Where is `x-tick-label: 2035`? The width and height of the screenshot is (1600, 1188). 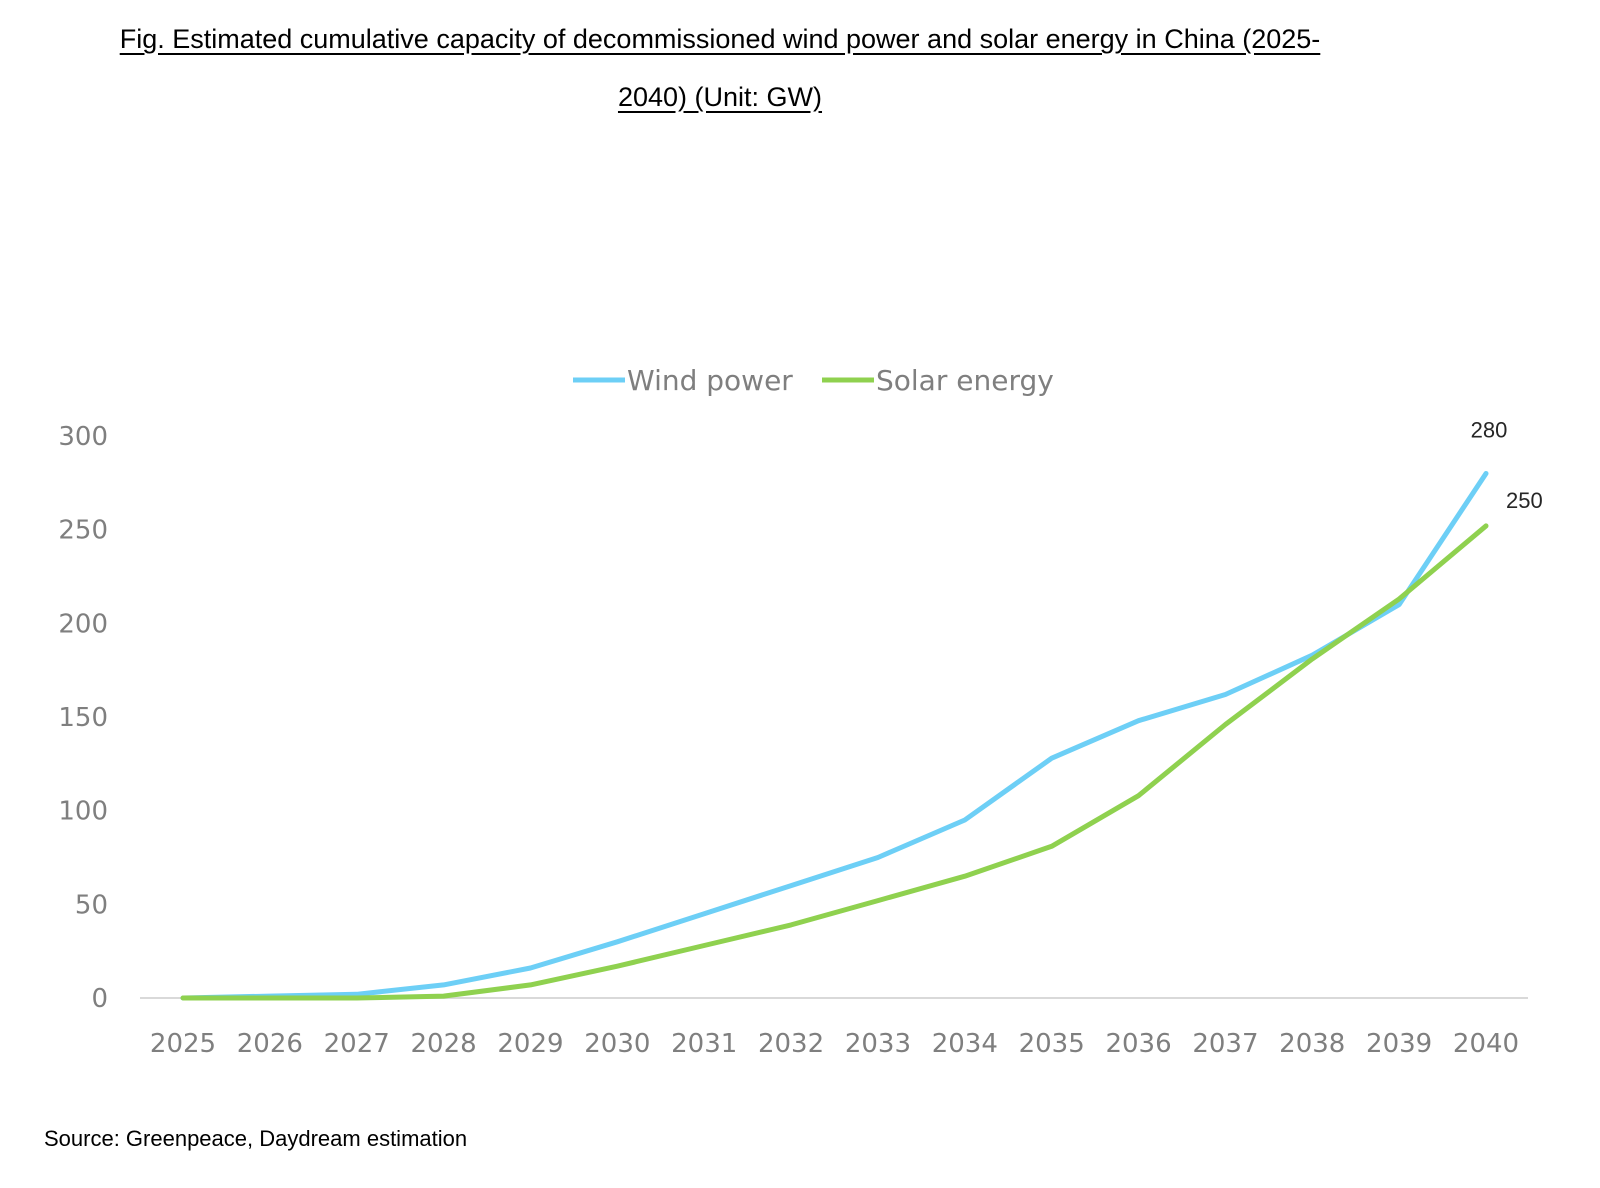 x-tick-label: 2035 is located at coordinates (1052, 1044).